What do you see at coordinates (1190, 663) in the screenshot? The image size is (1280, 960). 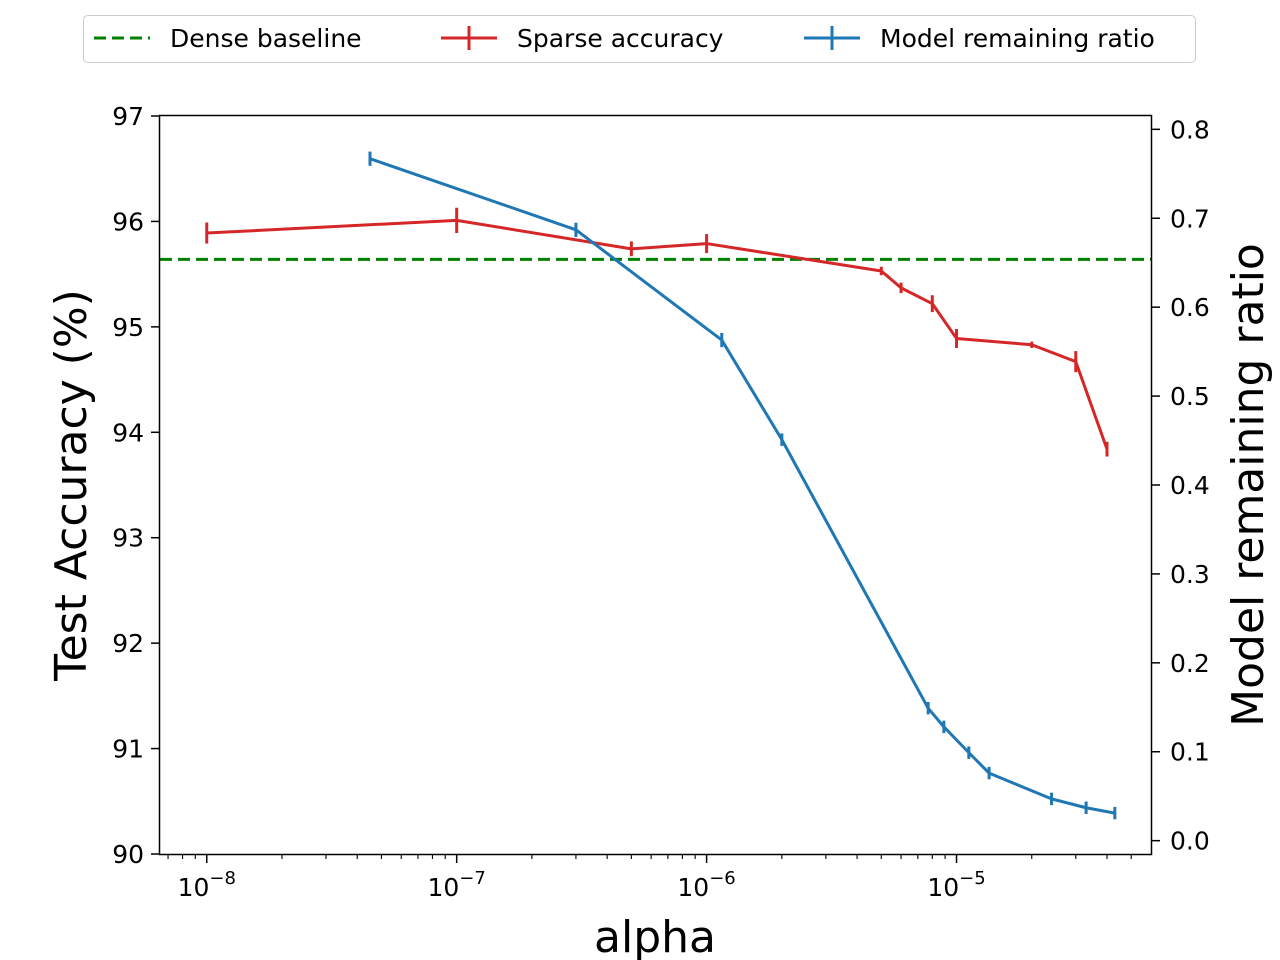 I see `y-right-tick-label: 0.2` at bounding box center [1190, 663].